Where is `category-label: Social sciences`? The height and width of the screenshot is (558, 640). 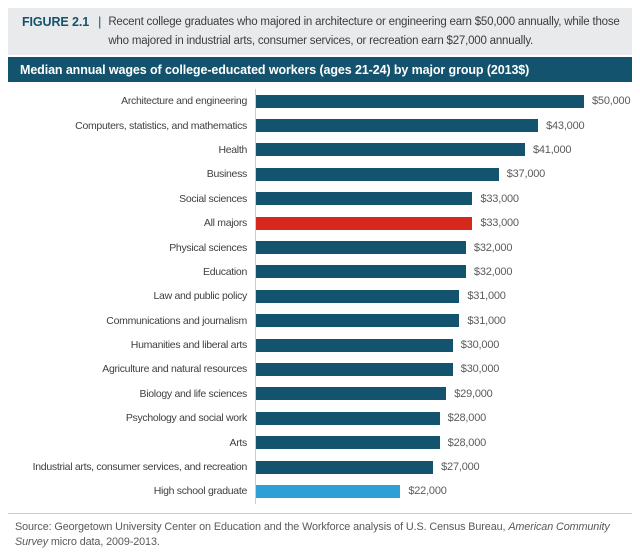 category-label: Social sciences is located at coordinates (213, 198).